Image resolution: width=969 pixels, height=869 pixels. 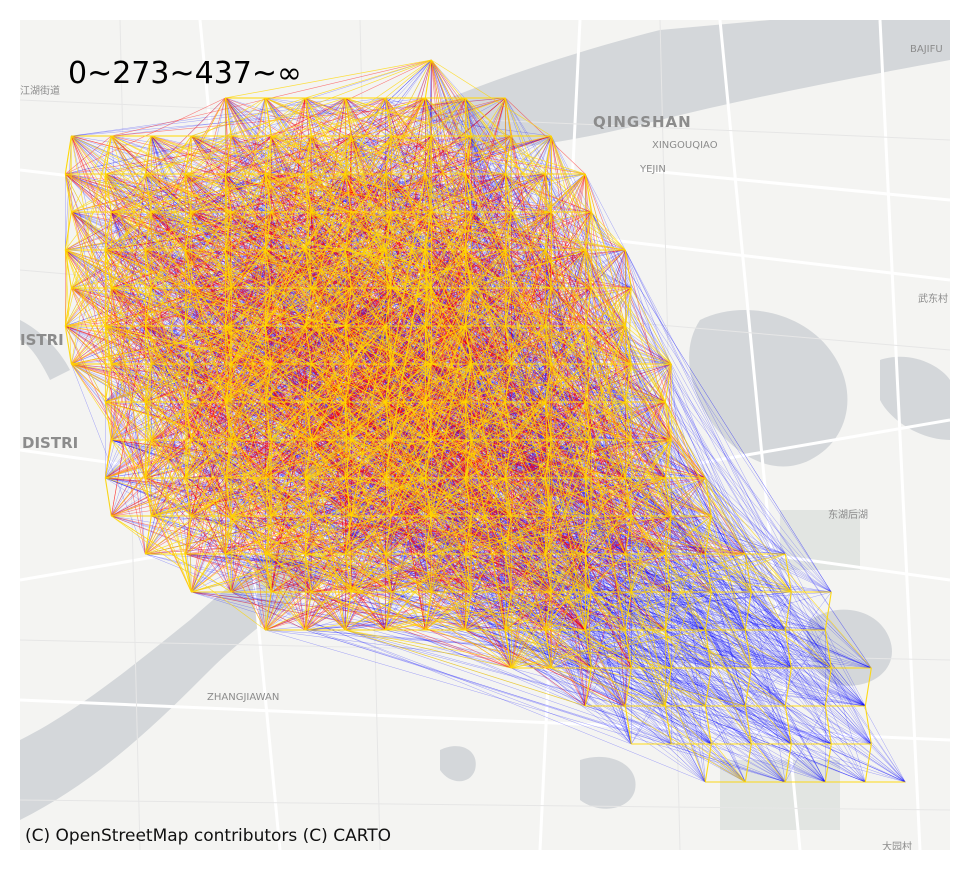 What do you see at coordinates (458, 764) in the screenshot?
I see `lake-southwest` at bounding box center [458, 764].